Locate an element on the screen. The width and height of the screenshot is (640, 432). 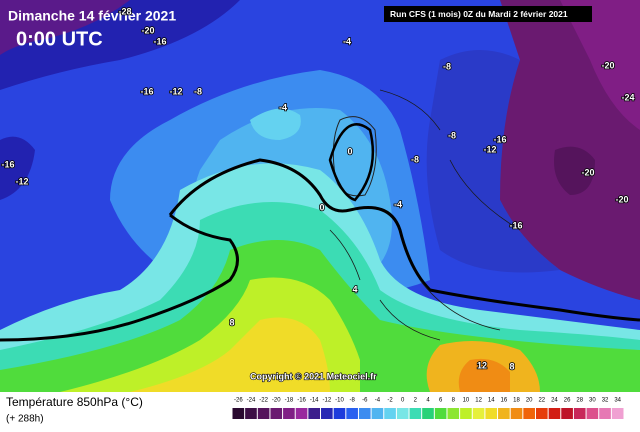
legend-tick-label: 12 is located at coordinates (478, 401).